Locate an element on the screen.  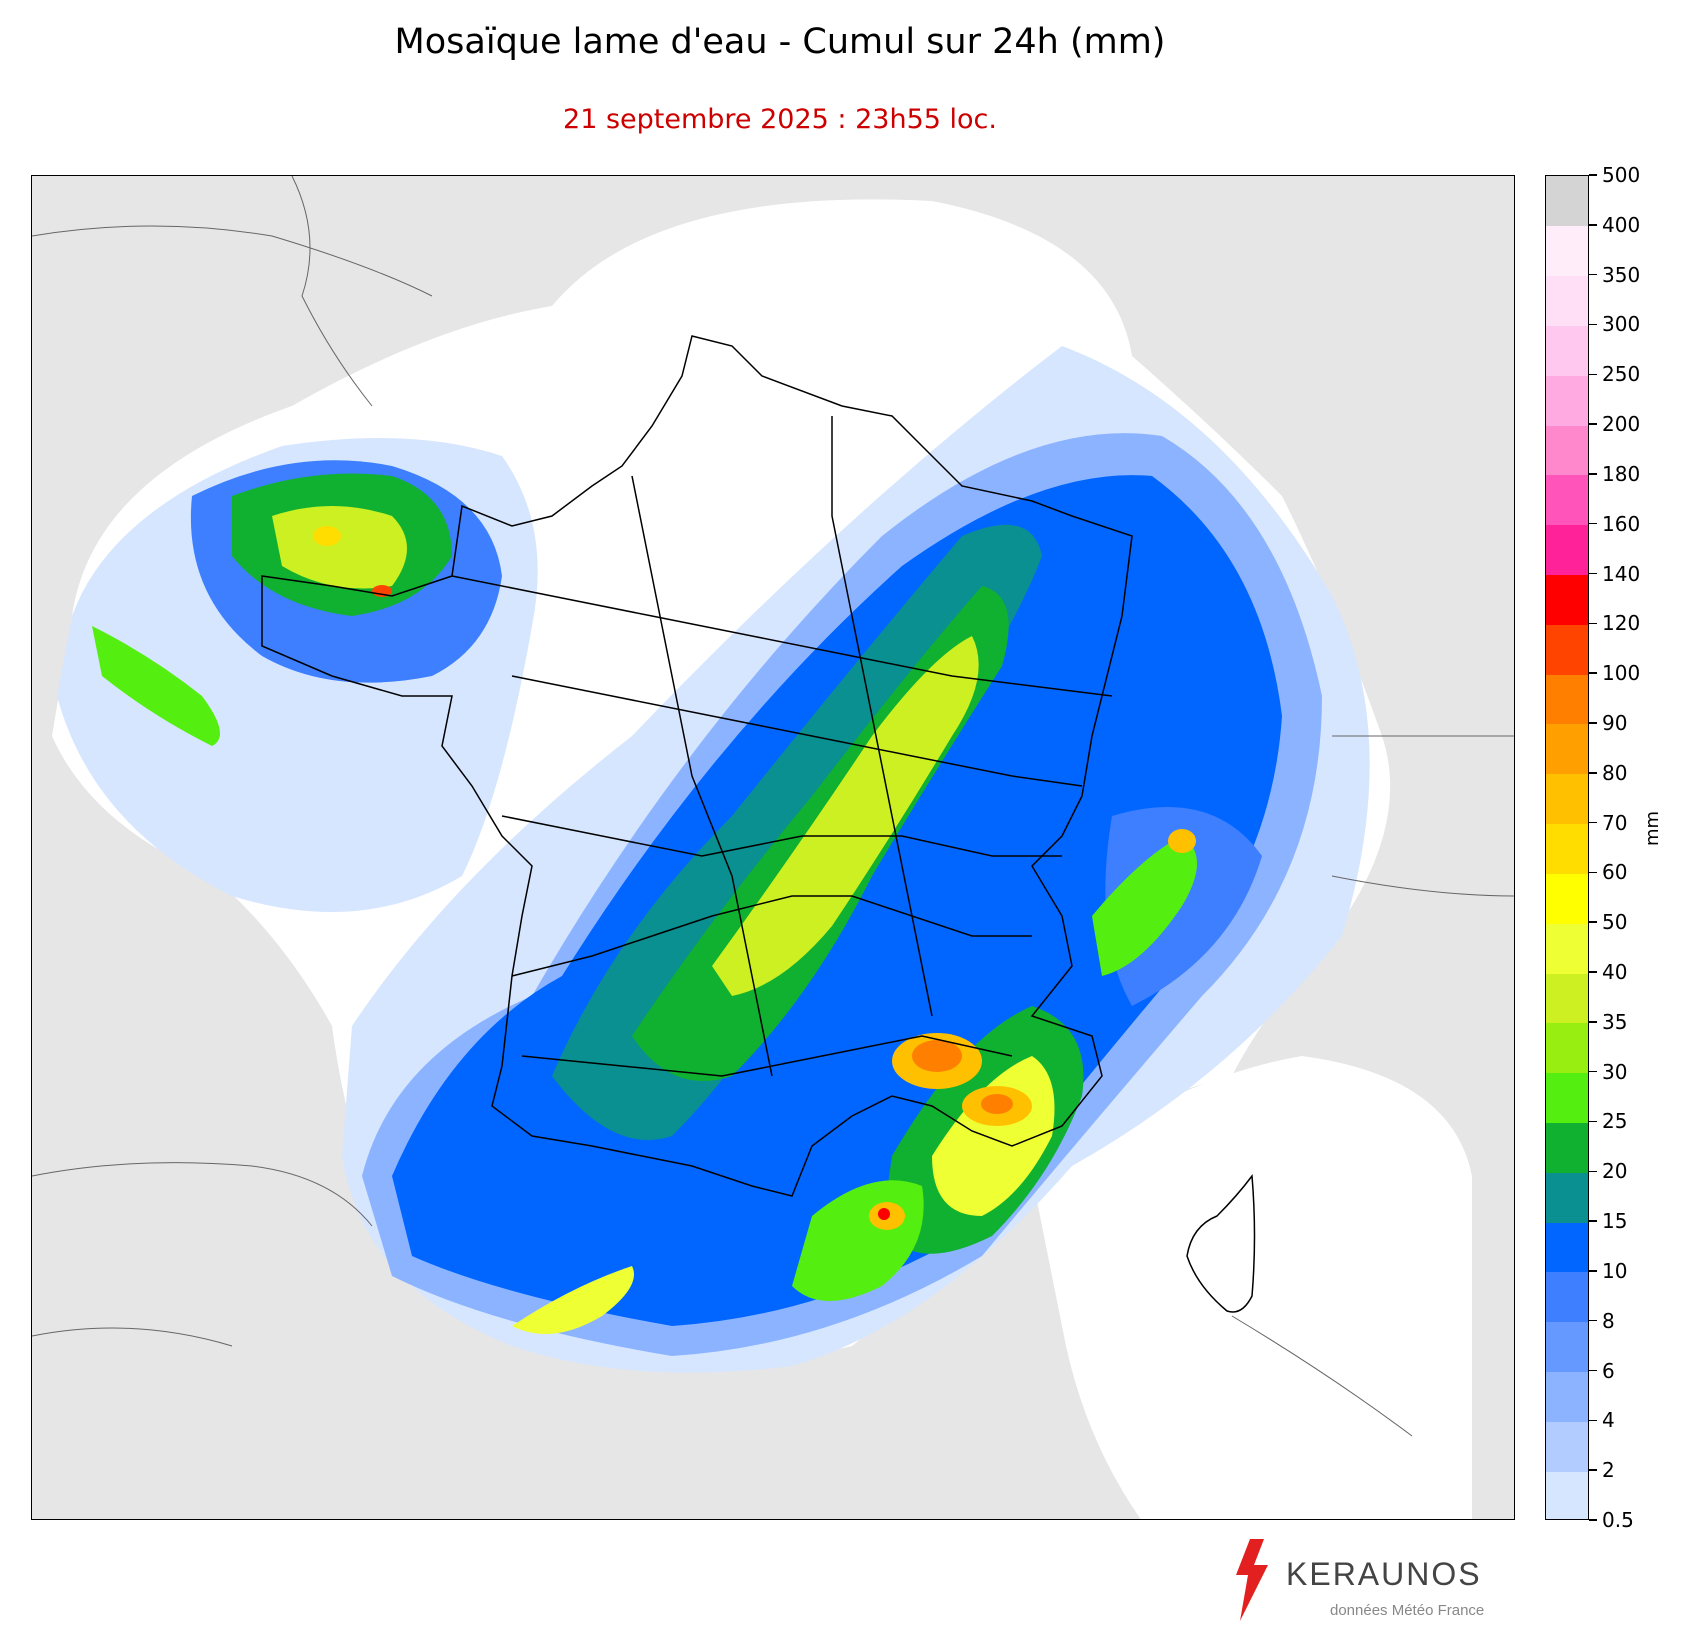
colorbar-tick-label: 160 is located at coordinates (1621, 523).